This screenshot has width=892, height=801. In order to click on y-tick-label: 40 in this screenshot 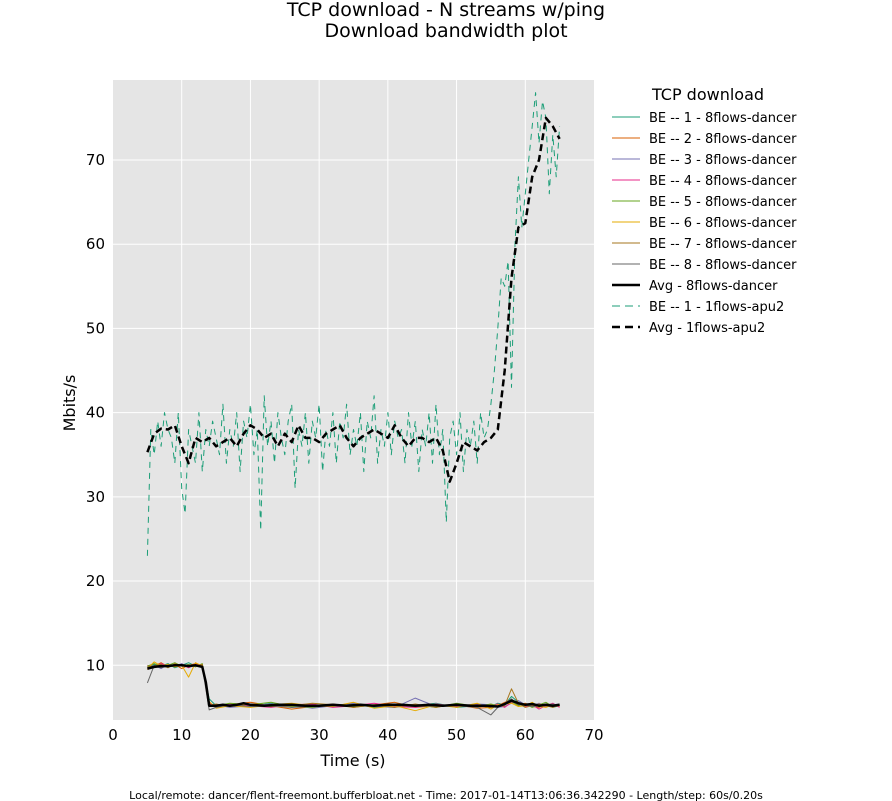, I will do `click(95, 413)`.